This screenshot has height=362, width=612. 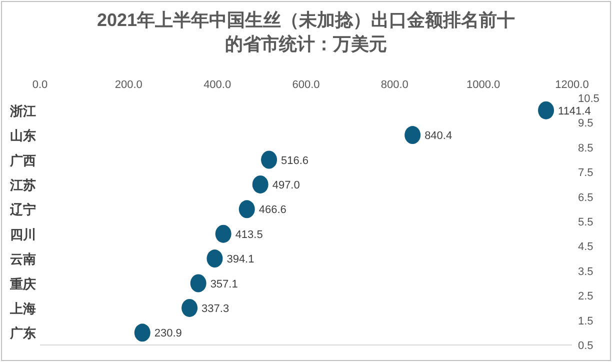 I want to click on y-tick-label: 辽宁, so click(x=22, y=210).